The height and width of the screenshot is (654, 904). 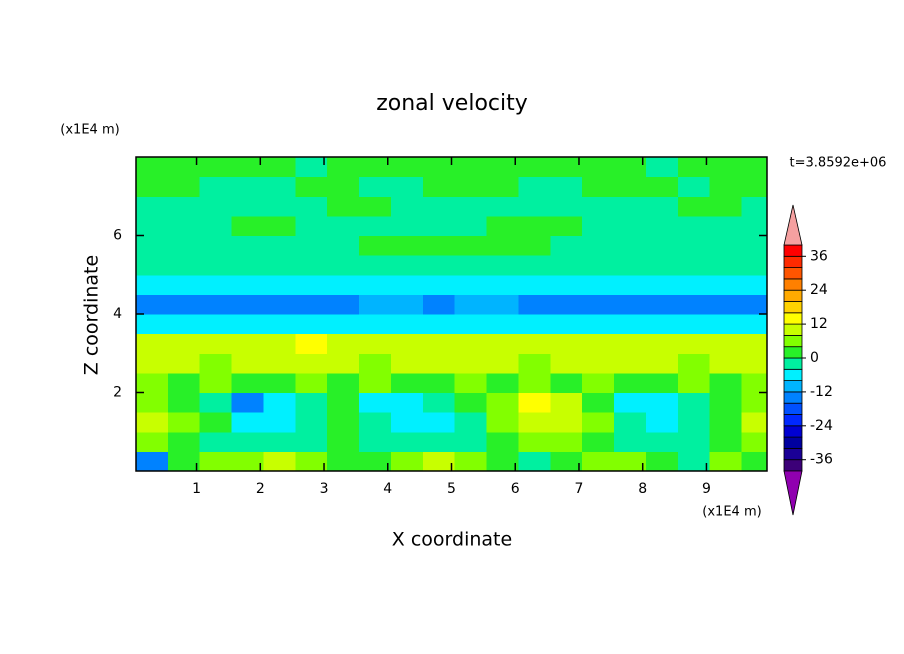 I want to click on y-tick-label: 2, so click(x=117, y=393).